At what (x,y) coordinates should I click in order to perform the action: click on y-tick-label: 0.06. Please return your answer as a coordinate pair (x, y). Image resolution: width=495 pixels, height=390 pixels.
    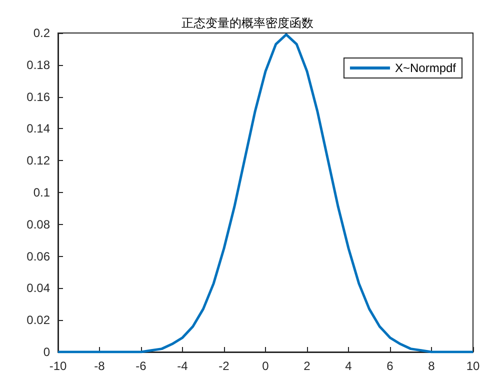
    Looking at the image, I should click on (38, 256).